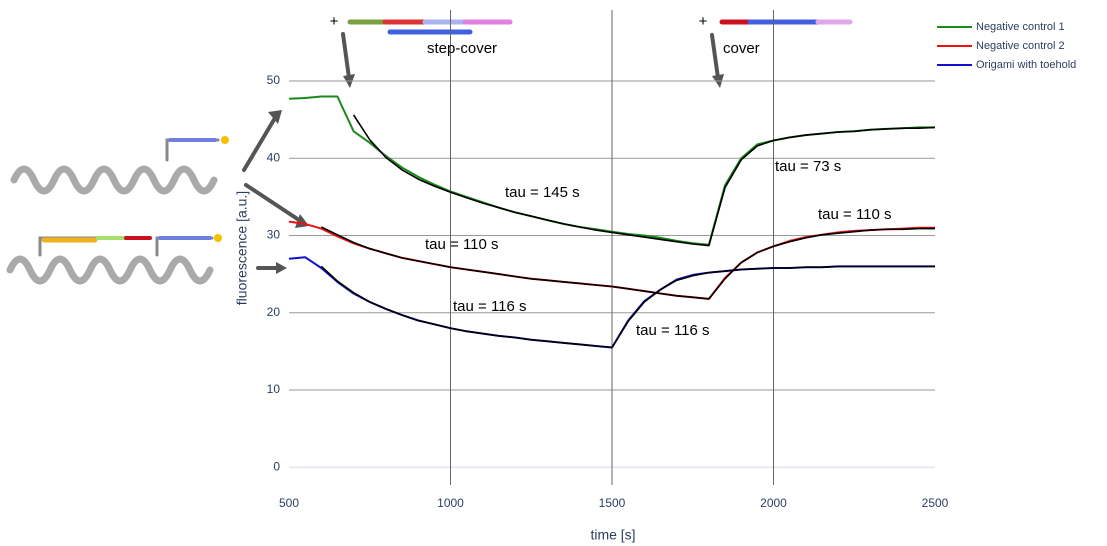 Image resolution: width=1107 pixels, height=546 pixels. I want to click on legend-label: Negative control 2, so click(1020, 46).